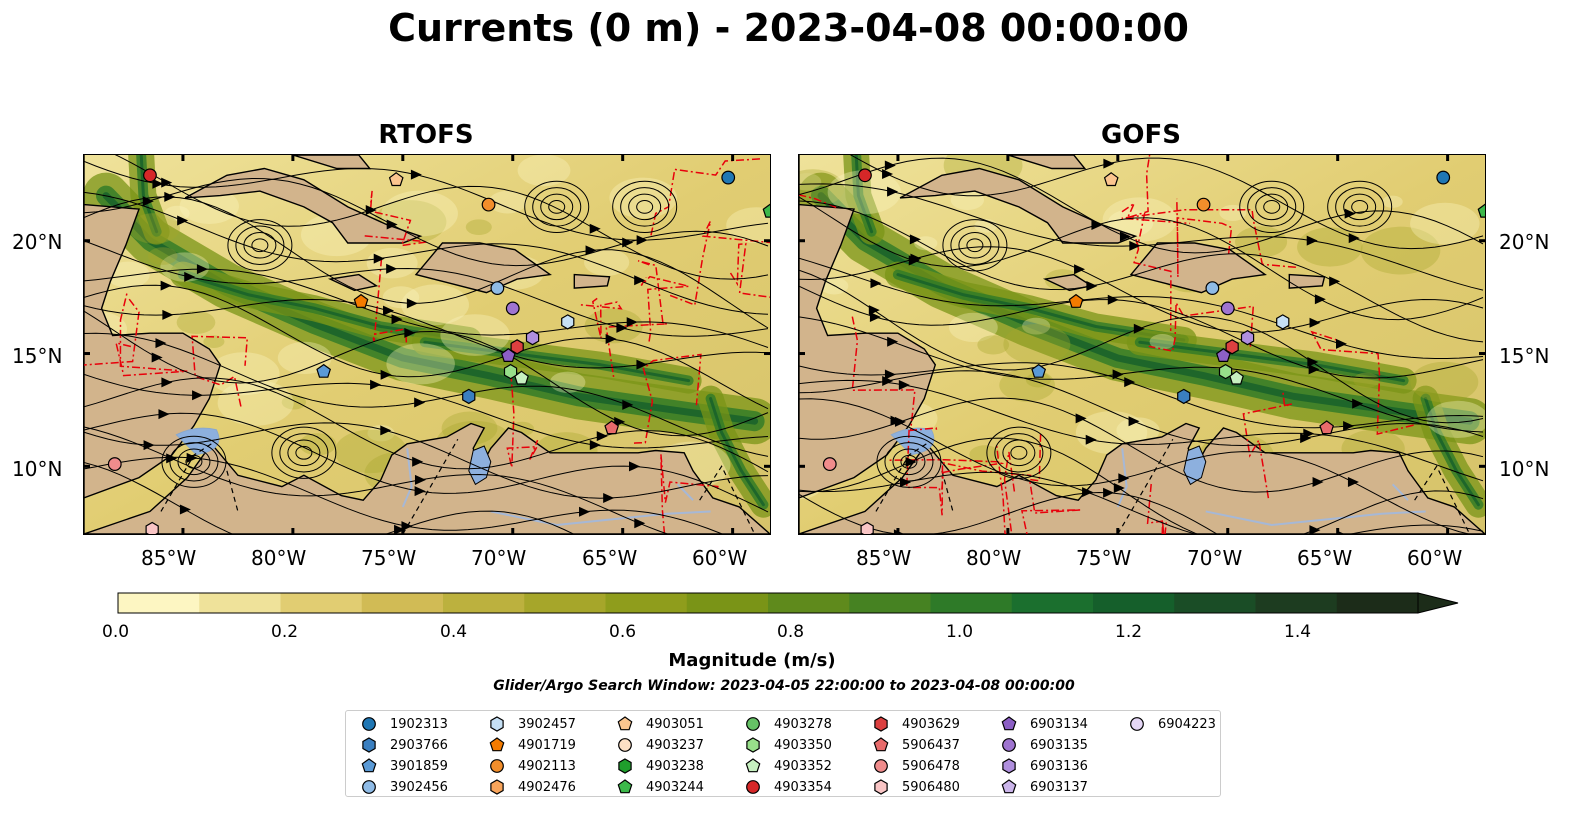 The height and width of the screenshot is (827, 1577). I want to click on lat-label-right-20n: 20°N, so click(1524, 242).